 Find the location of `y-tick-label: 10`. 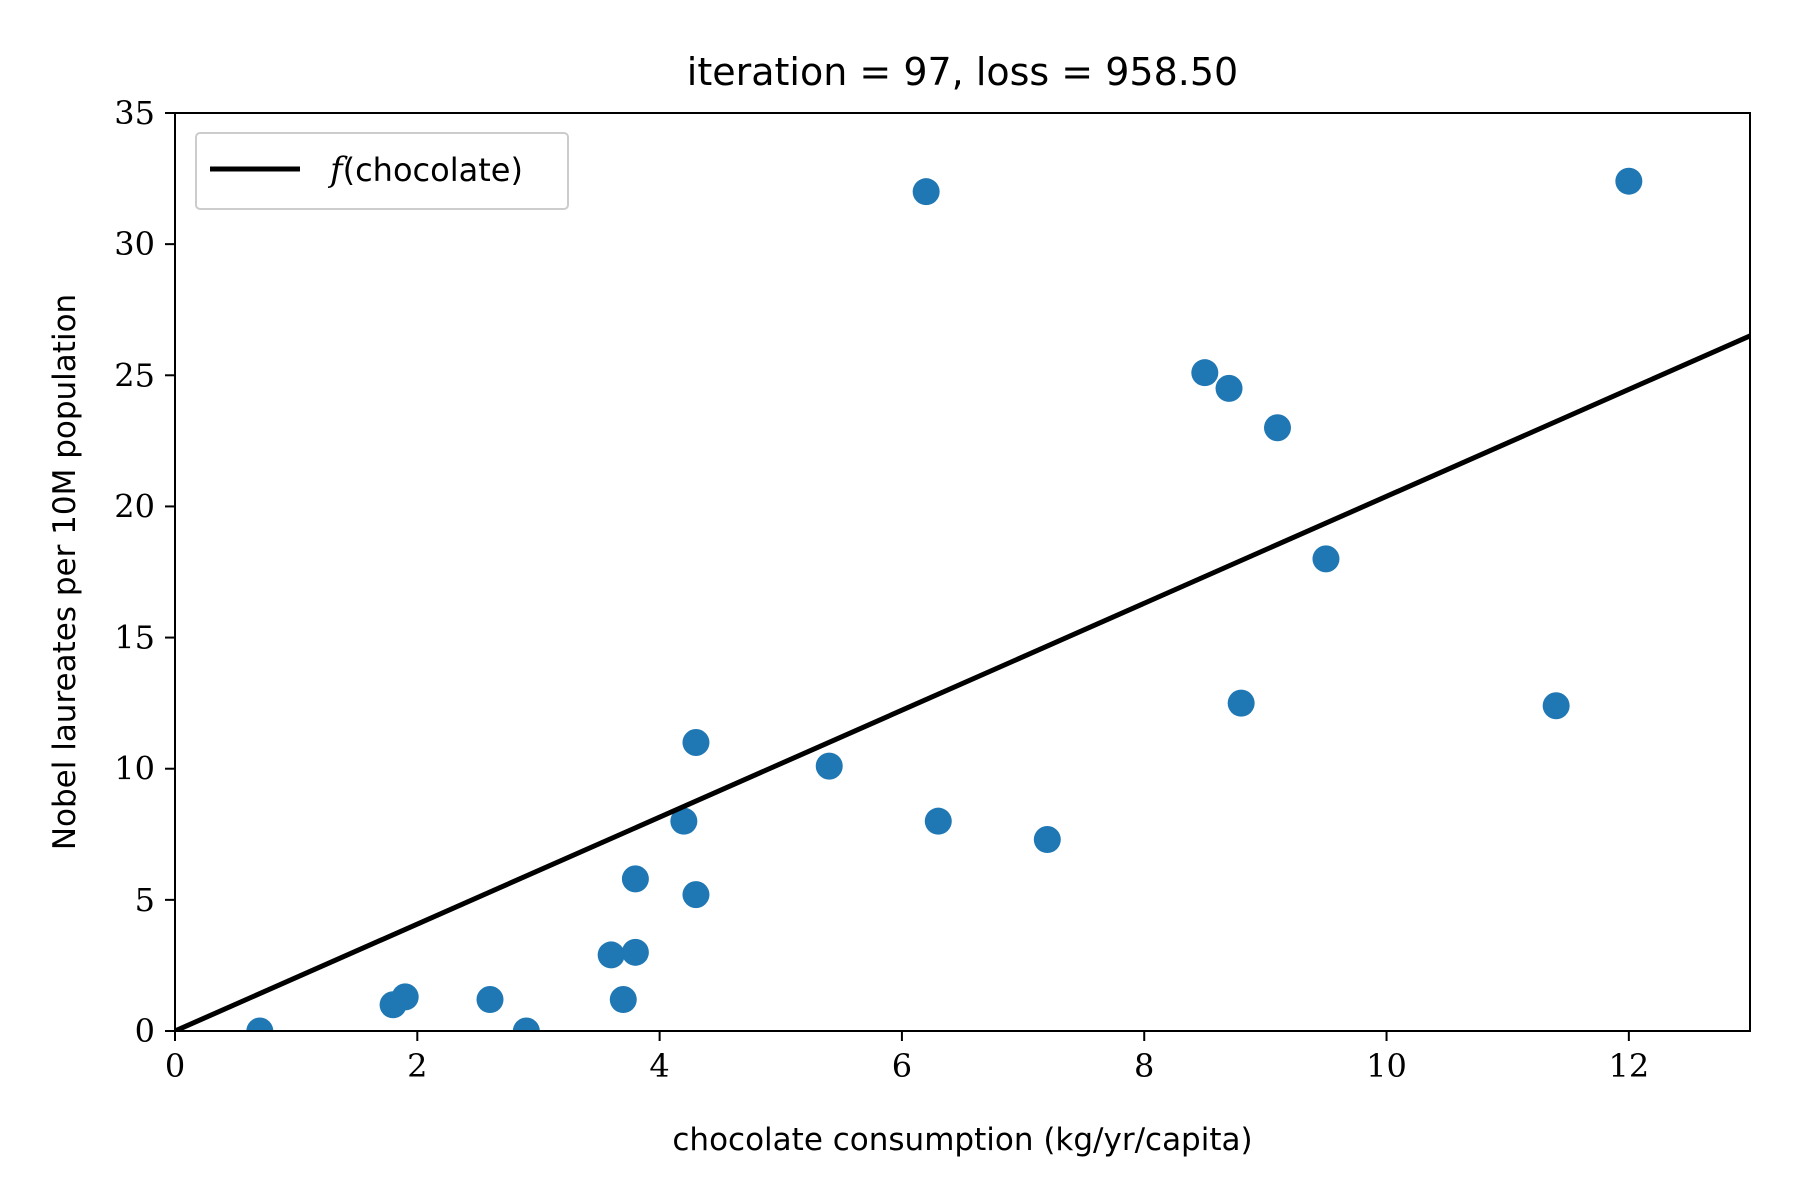

y-tick-label: 10 is located at coordinates (134, 769).